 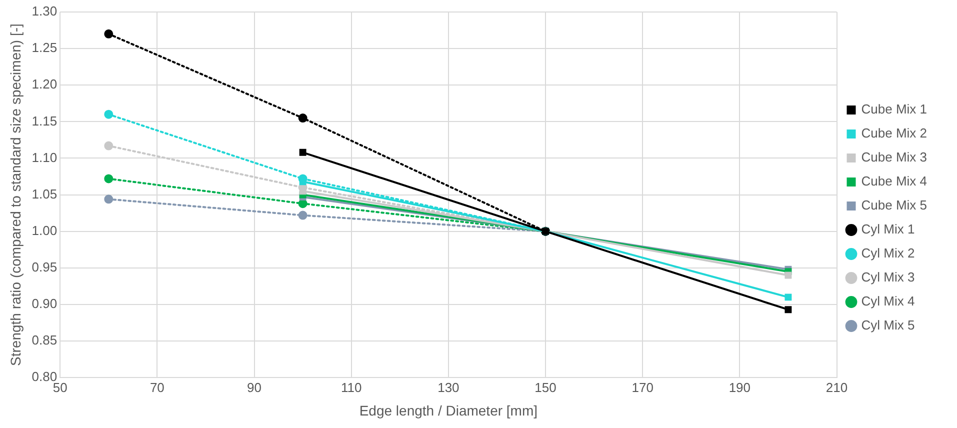 I want to click on y-tick-label: 0.95, so click(x=45, y=267).